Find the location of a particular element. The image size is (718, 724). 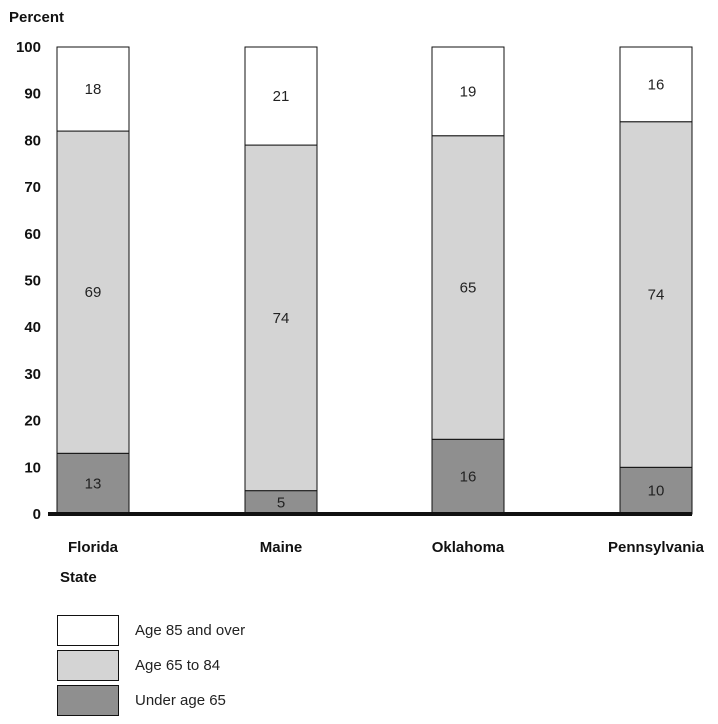

y-tick-label: 90 is located at coordinates (32, 94).